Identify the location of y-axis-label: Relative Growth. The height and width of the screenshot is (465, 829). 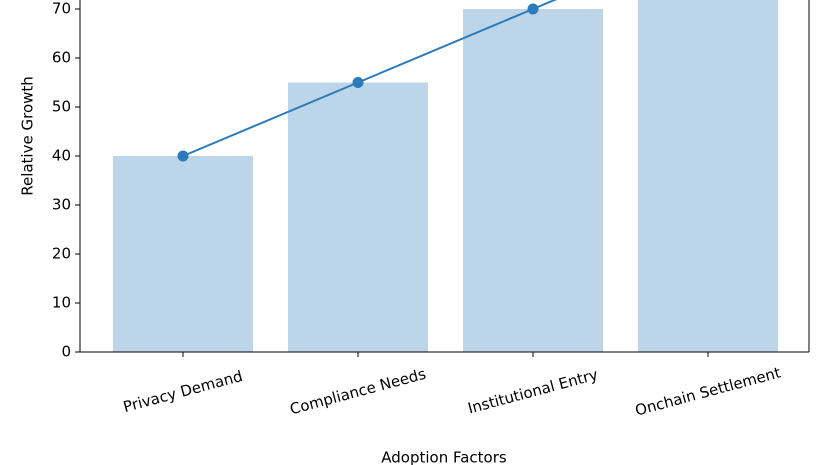
(28, 136).